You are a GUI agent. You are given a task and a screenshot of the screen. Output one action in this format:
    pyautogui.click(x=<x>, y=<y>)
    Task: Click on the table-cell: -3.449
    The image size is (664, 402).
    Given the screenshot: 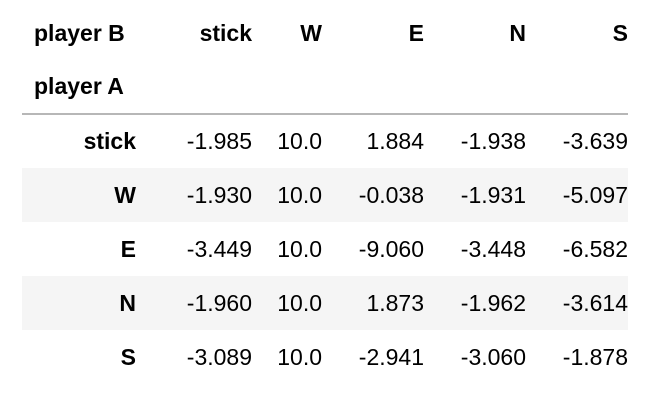 What is the action you would take?
    pyautogui.click(x=219, y=248)
    